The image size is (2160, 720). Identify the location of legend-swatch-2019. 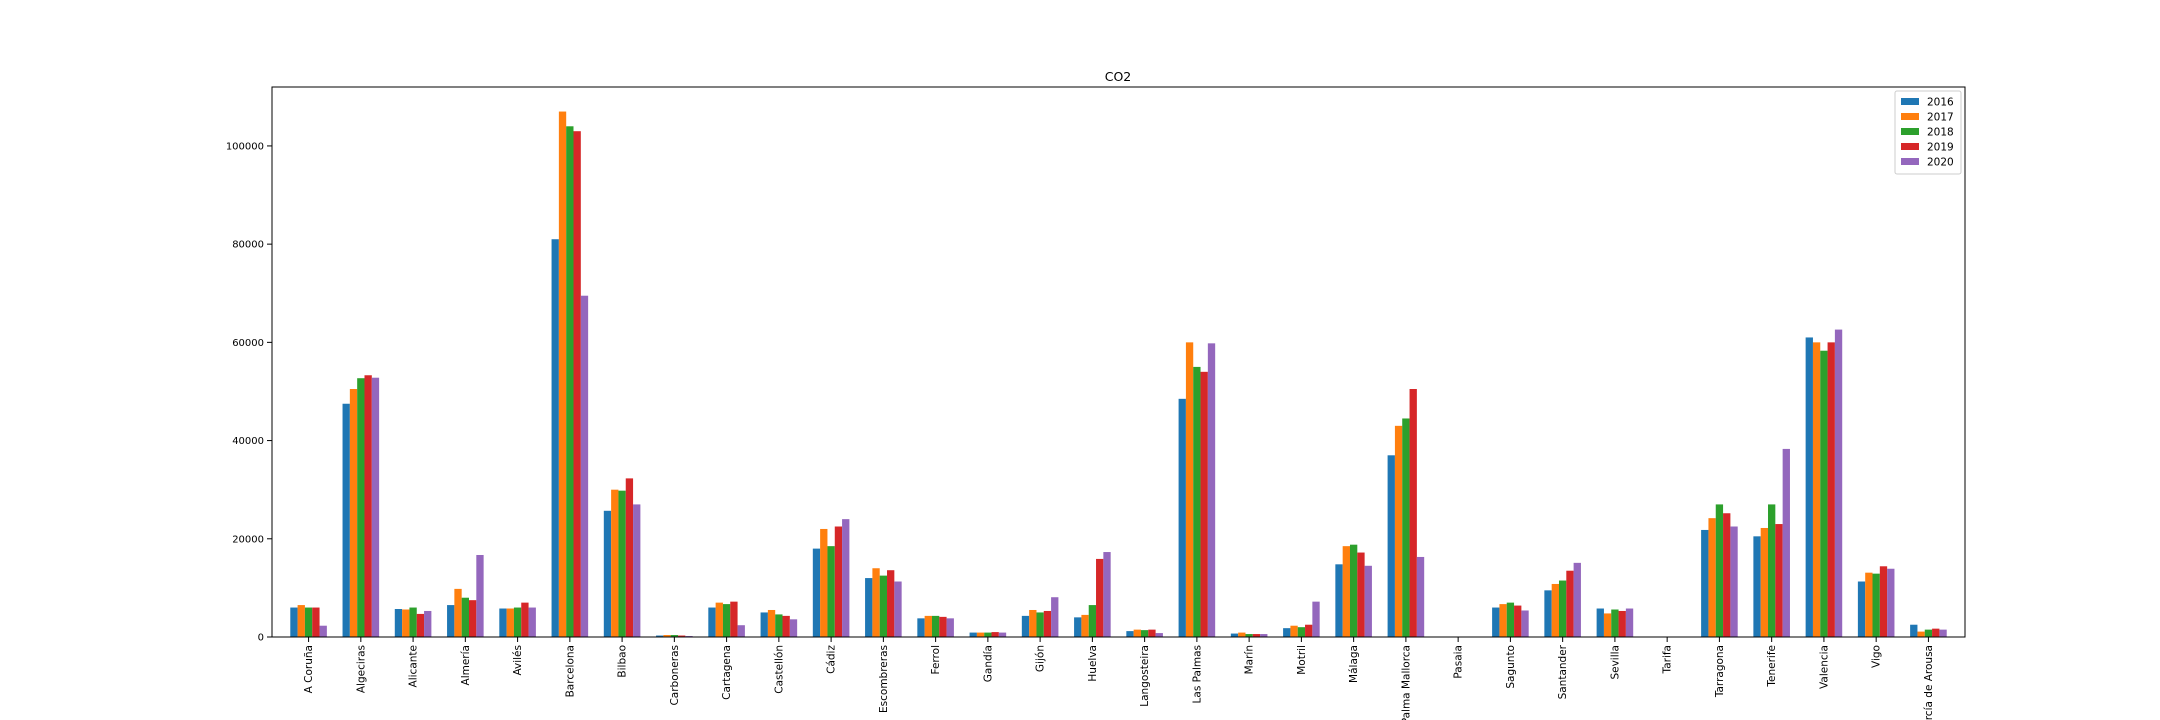
(1910, 146).